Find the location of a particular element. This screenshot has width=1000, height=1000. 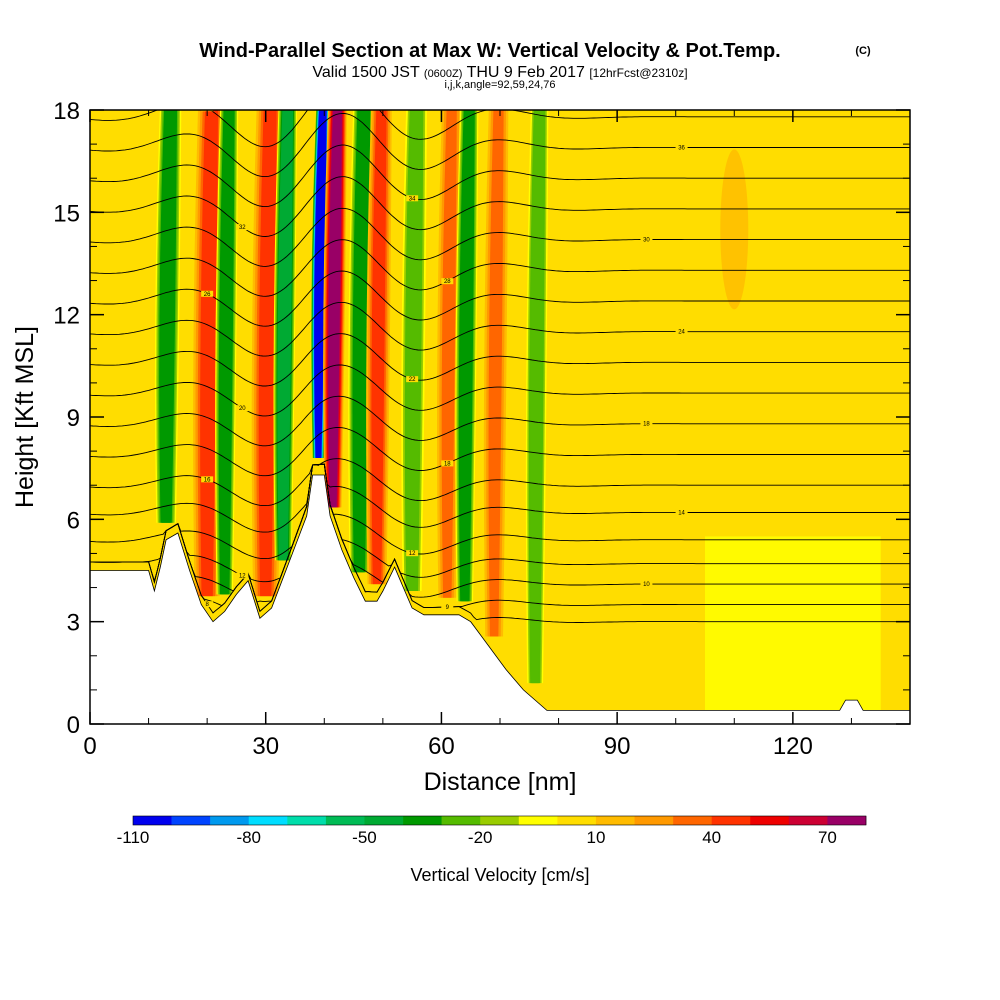

chart-subtitle-indices: i,j,k,angle=92,59,24,76 is located at coordinates (499, 85).